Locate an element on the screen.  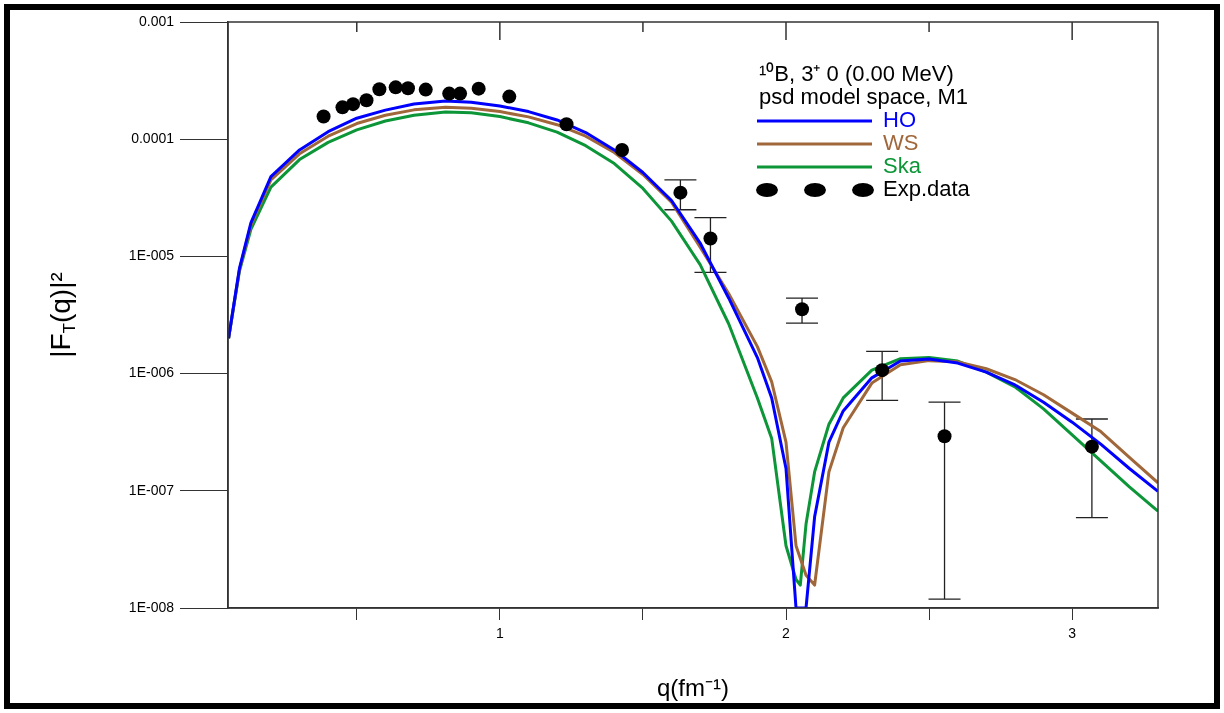
text: Ska is located at coordinates (902, 166).